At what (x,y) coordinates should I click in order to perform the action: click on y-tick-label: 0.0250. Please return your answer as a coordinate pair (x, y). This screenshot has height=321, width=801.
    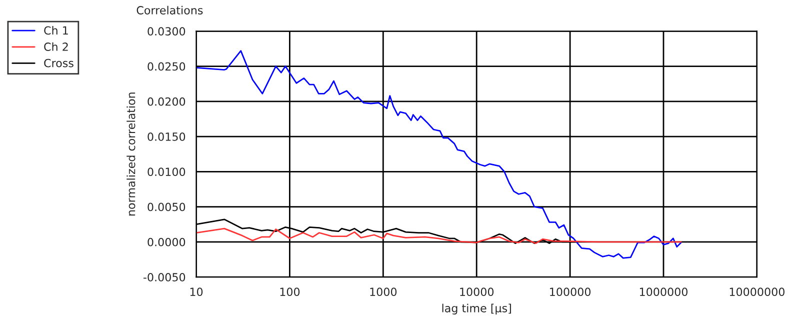
    Looking at the image, I should click on (167, 66).